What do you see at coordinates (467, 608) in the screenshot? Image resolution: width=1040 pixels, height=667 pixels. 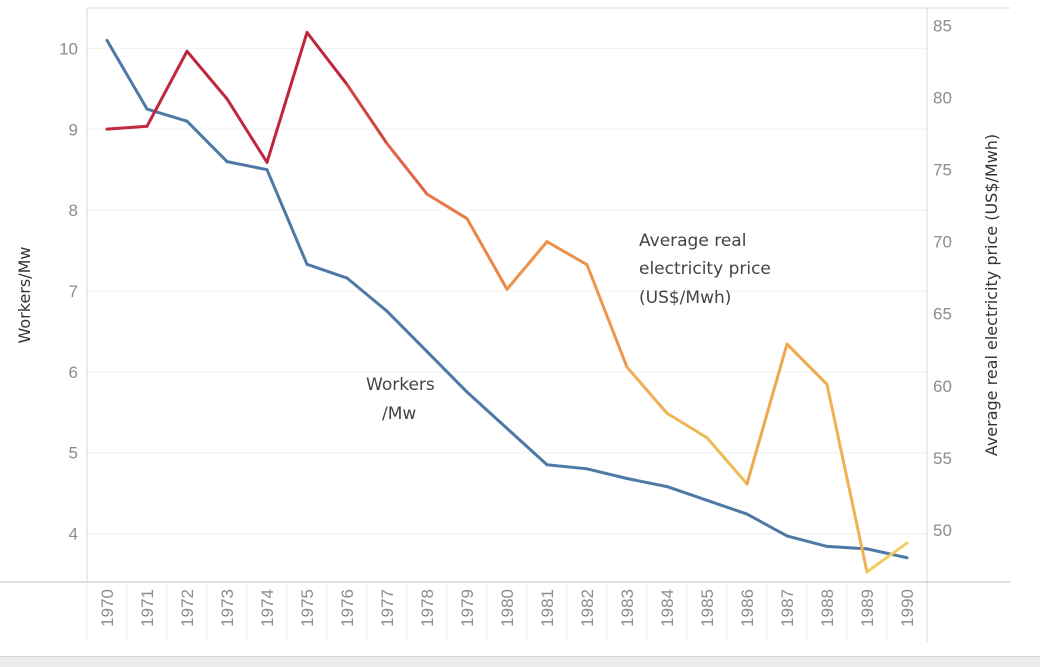 I see `x-tick-label: 1979` at bounding box center [467, 608].